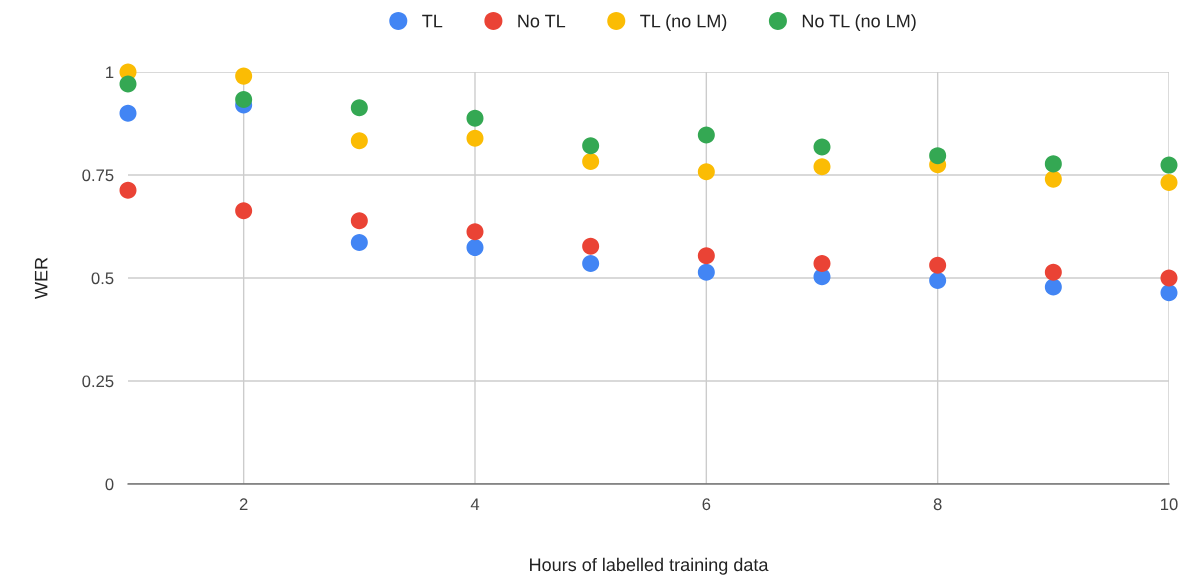 This screenshot has height=584, width=1186. What do you see at coordinates (432, 21) in the screenshot?
I see `legend-label: TL` at bounding box center [432, 21].